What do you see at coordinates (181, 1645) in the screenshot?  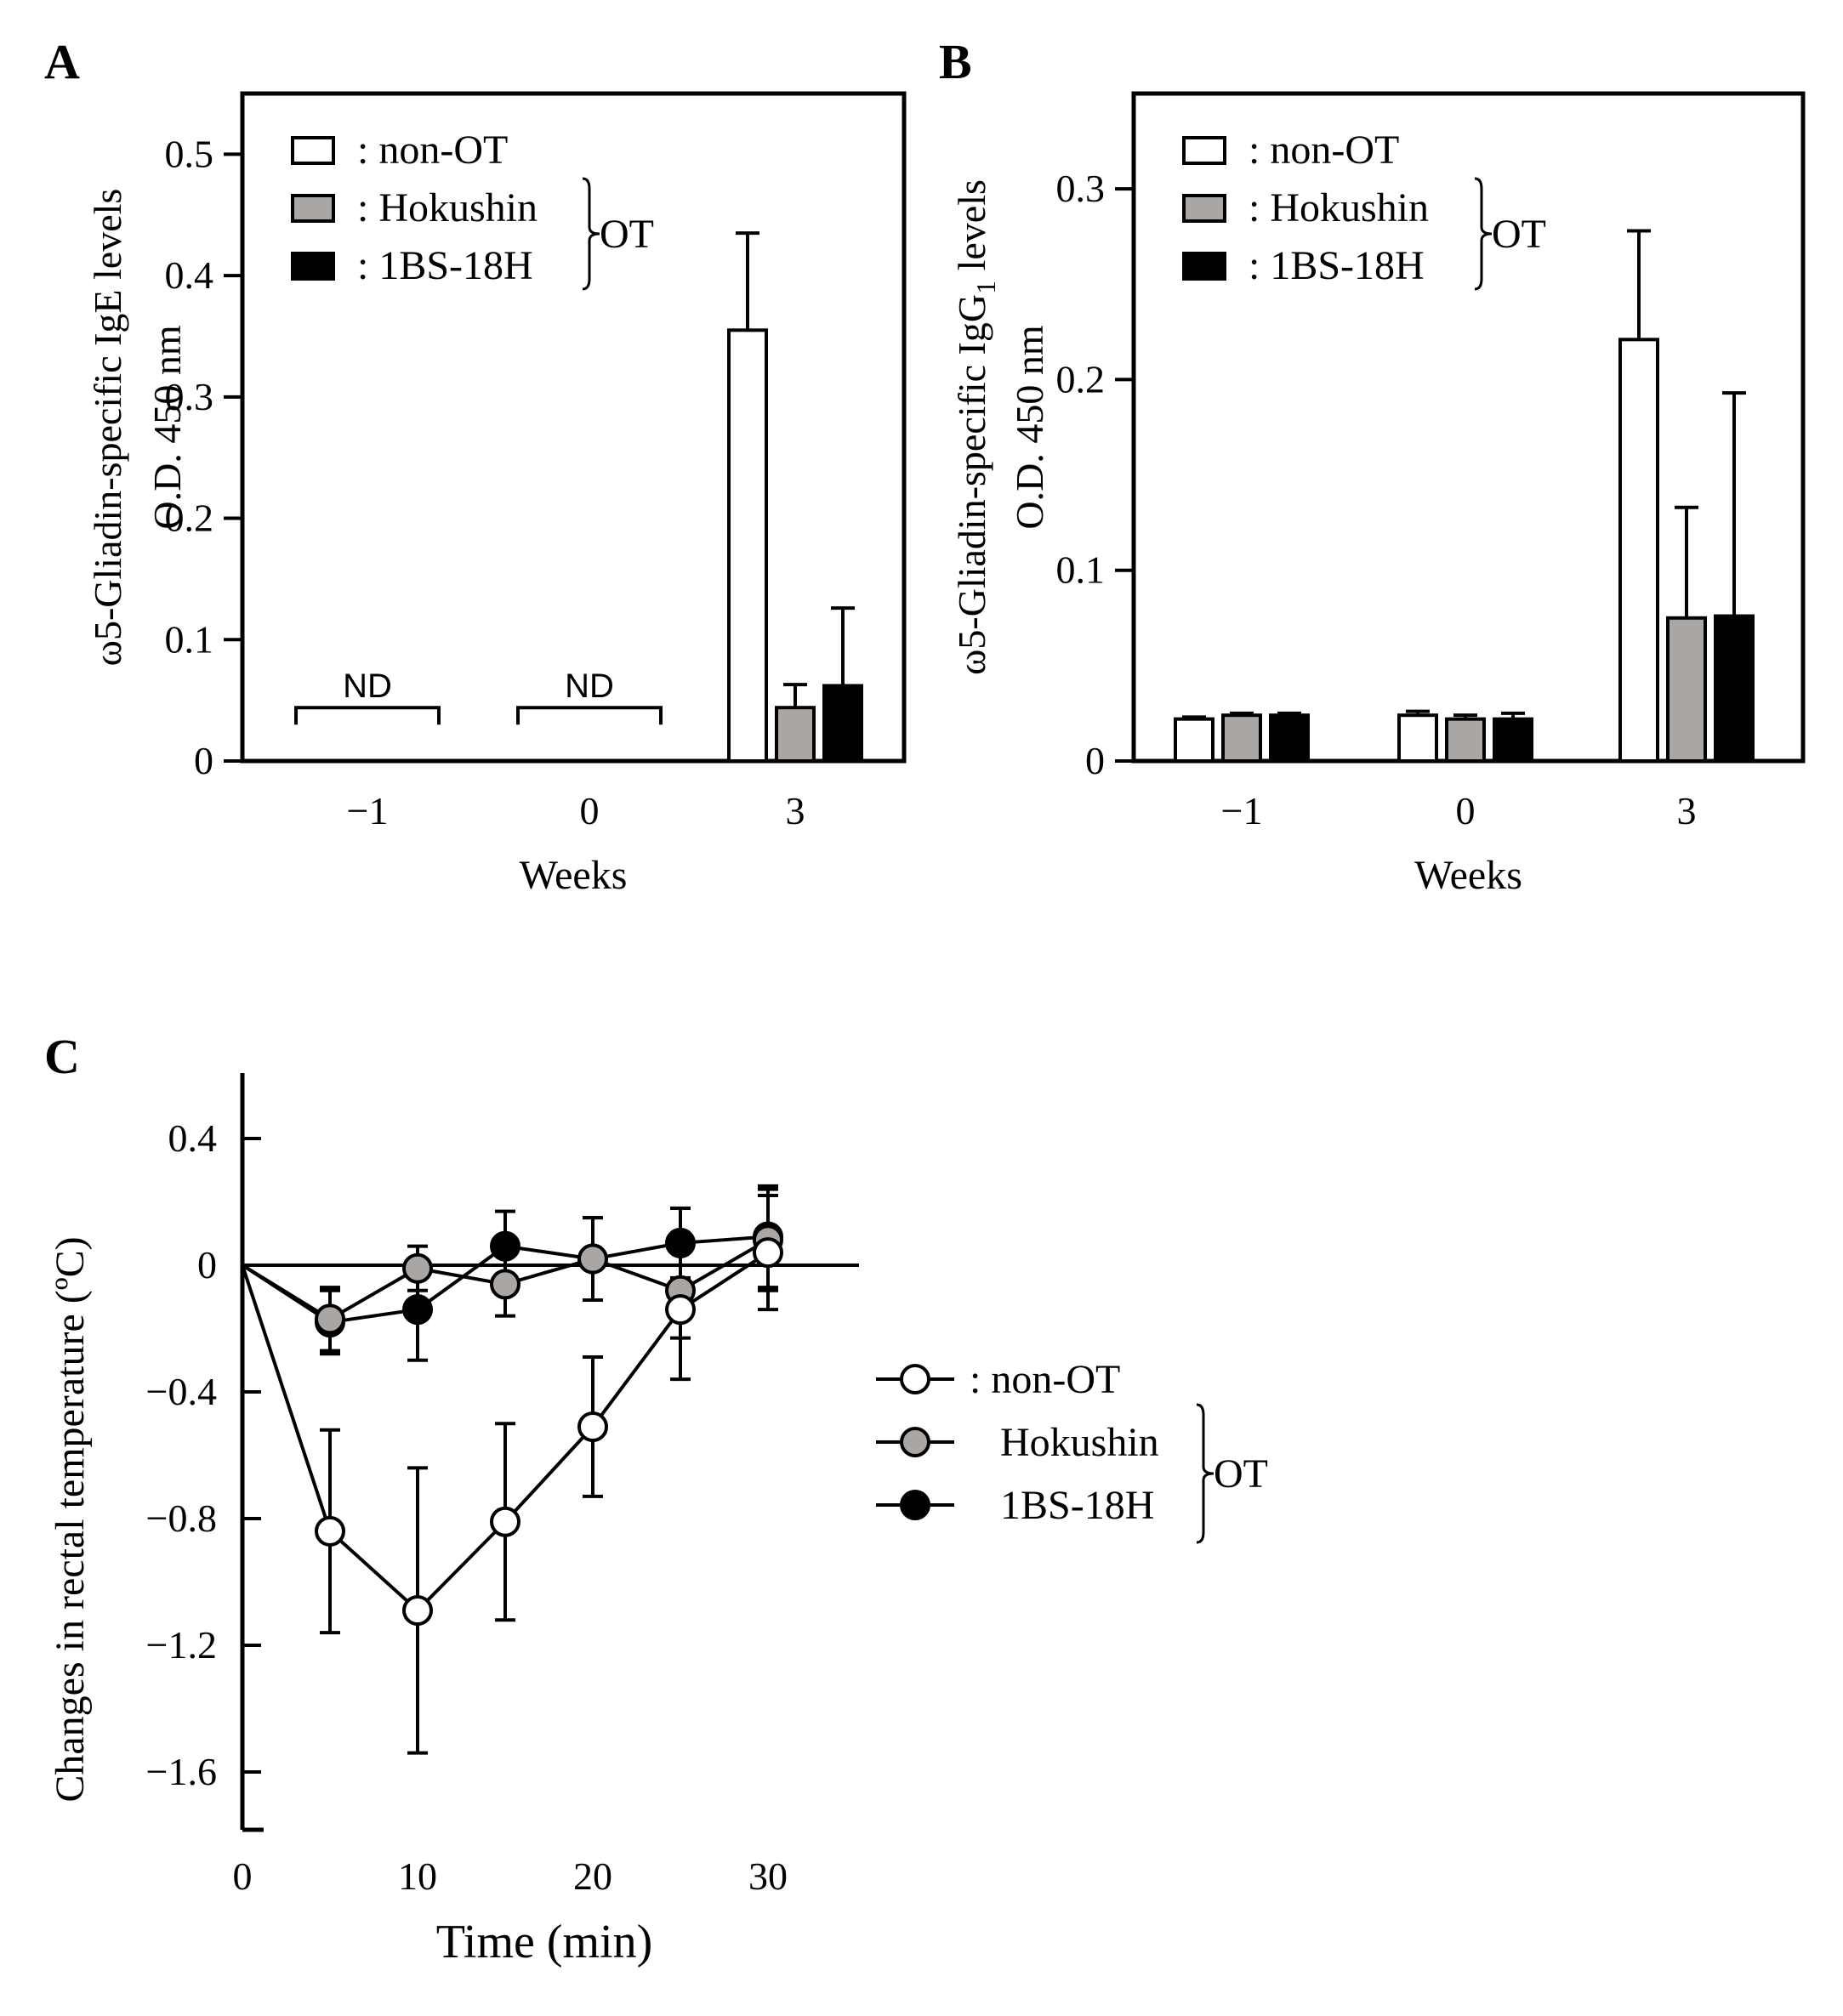 I see `y-tick-label: −1.2` at bounding box center [181, 1645].